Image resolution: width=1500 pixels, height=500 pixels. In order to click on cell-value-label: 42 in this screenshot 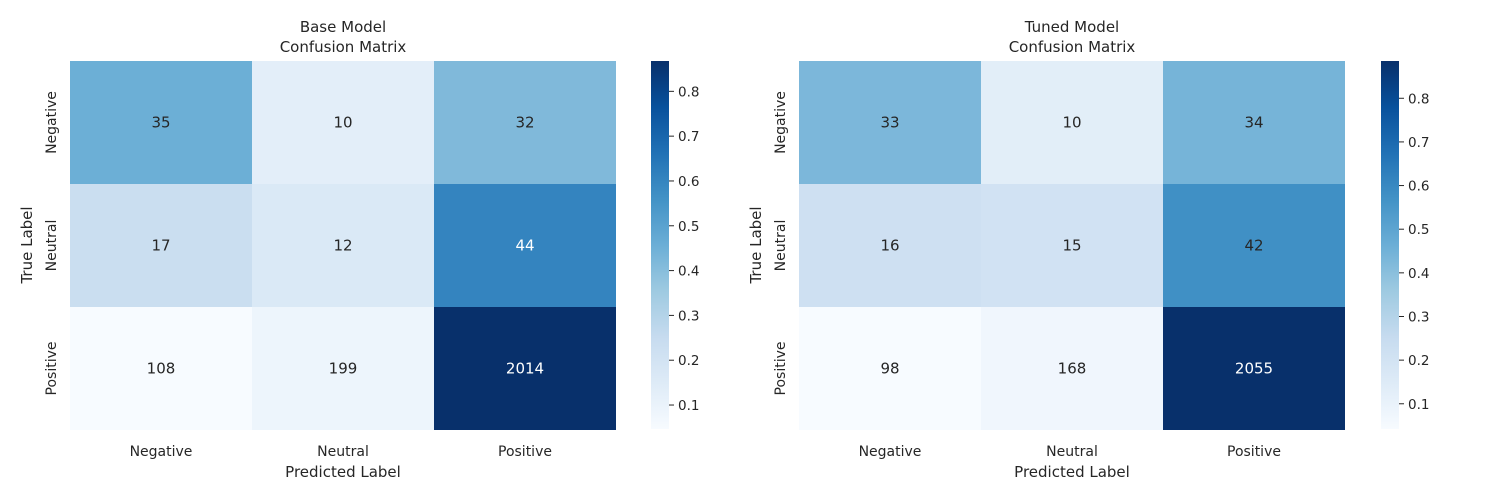, I will do `click(1253, 246)`.